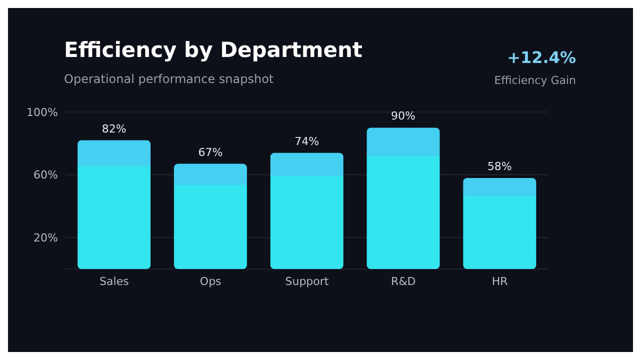 The height and width of the screenshot is (360, 641). Describe the element at coordinates (541, 57) in the screenshot. I see `text: +12.4%` at that location.